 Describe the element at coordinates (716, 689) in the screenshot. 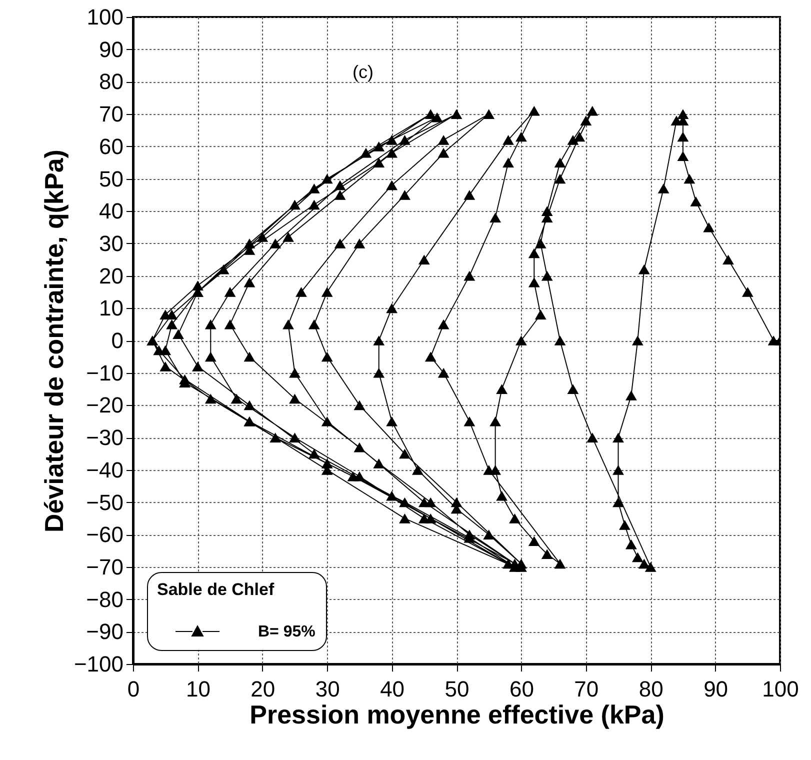

I see `x-tick-label: 90` at that location.